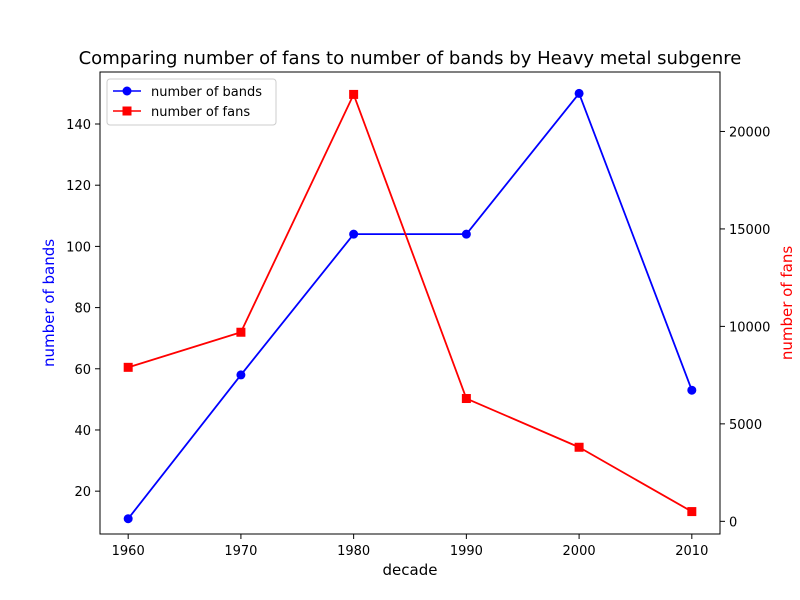  Describe the element at coordinates (128, 551) in the screenshot. I see `x-tick-label: 1960` at that location.